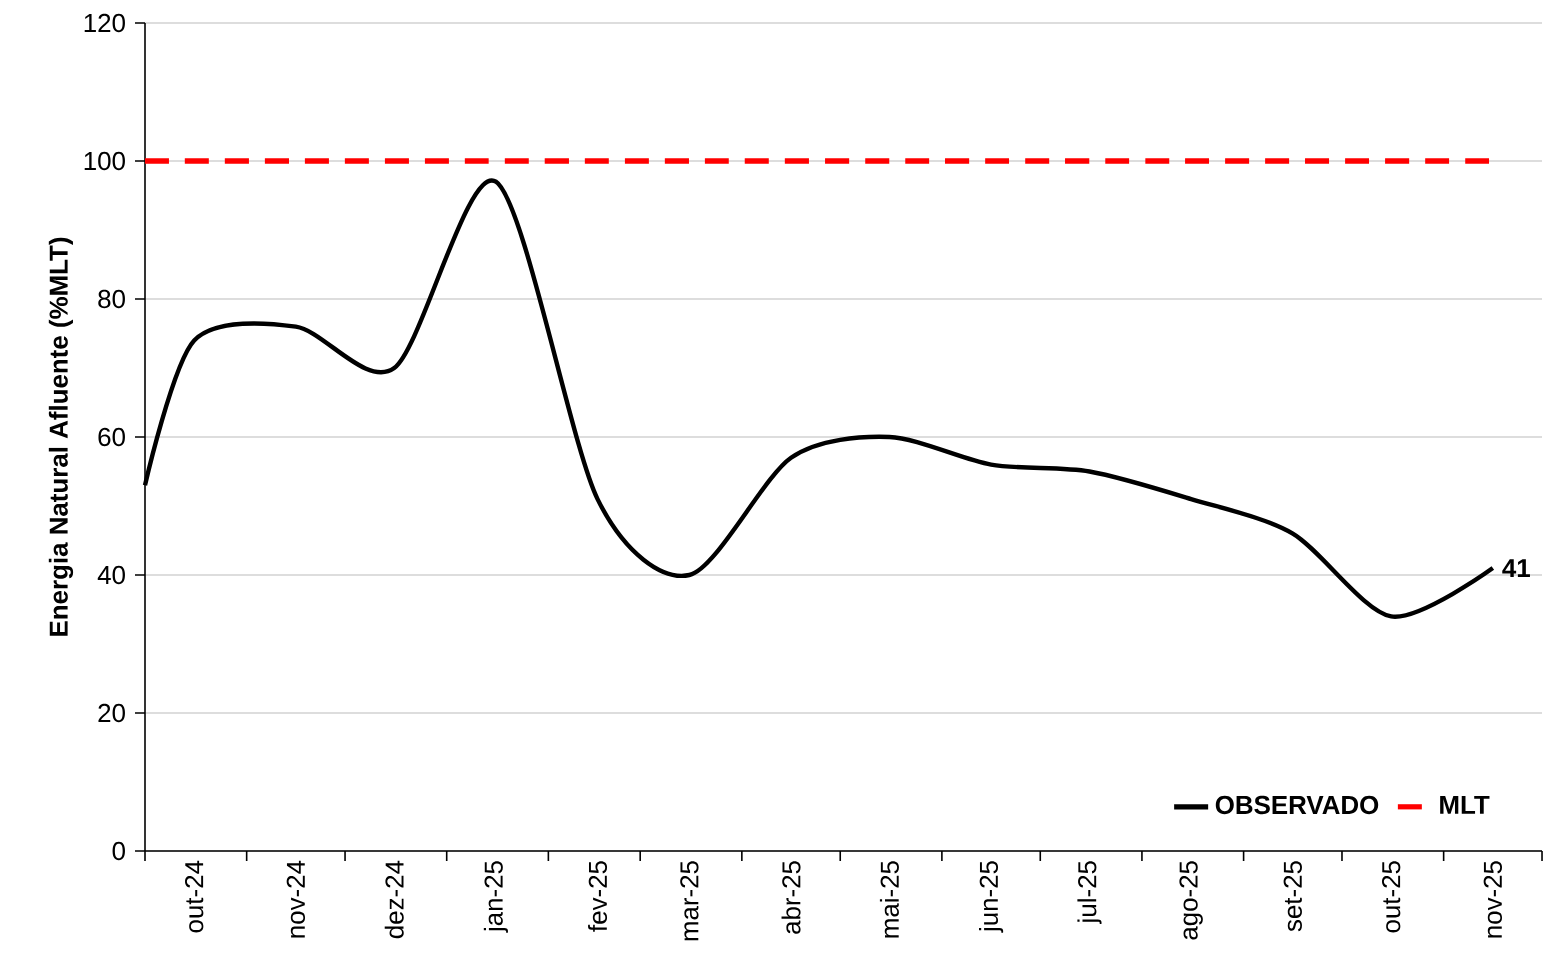  I want to click on x-tick-label: fev-25, so click(598, 896).